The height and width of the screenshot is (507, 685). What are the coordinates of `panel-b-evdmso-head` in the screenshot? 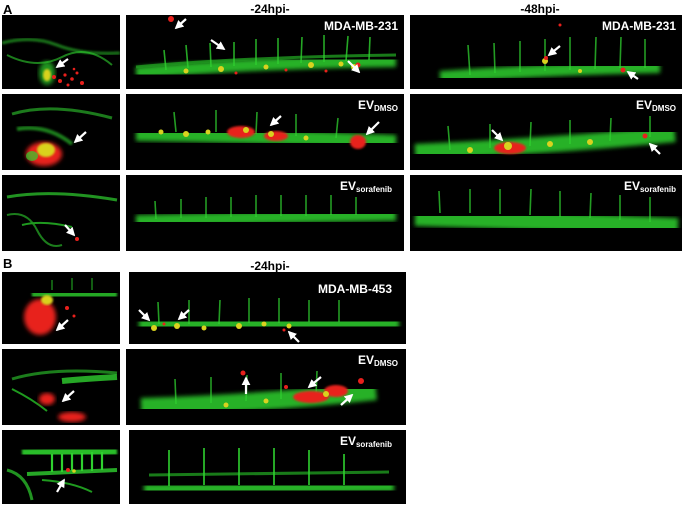 It's located at (61, 387).